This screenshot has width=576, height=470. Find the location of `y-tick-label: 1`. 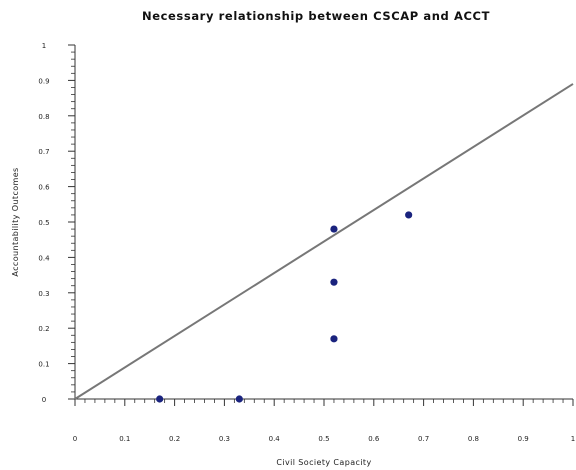

y-tick-label: 1 is located at coordinates (44, 46).